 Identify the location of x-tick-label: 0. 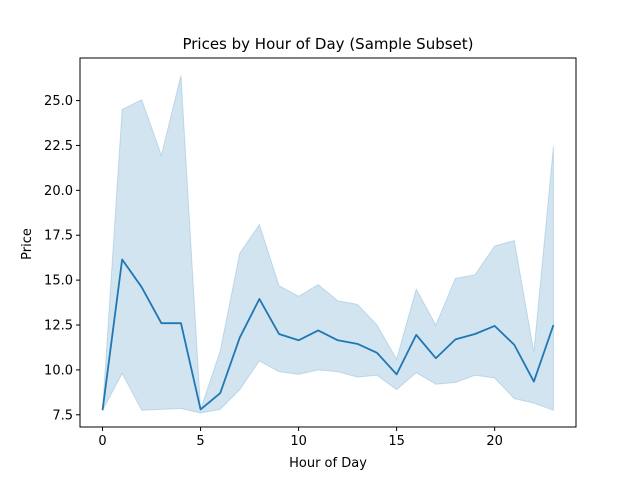
(102, 441).